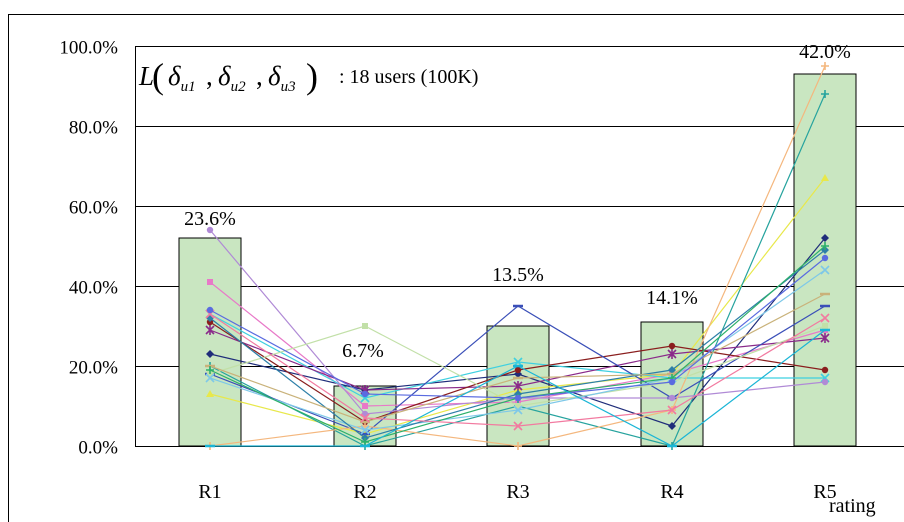  I want to click on bar-value-label: 14.1%, so click(672, 298).